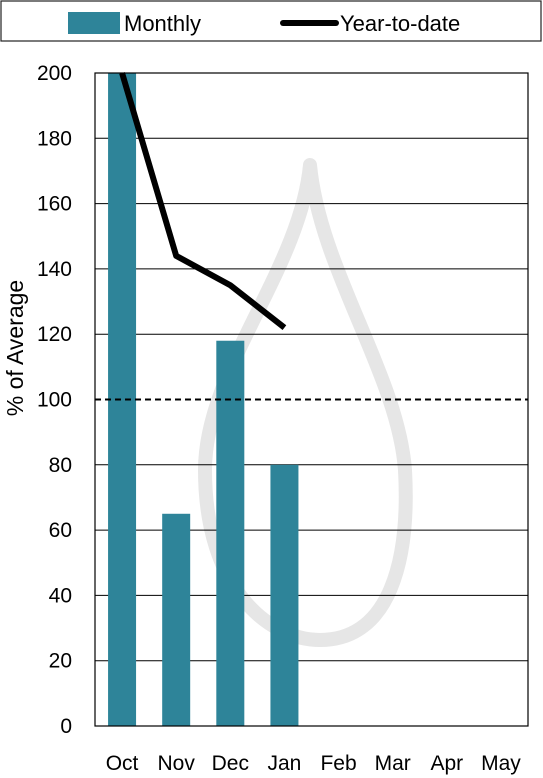 The image size is (543, 778). Describe the element at coordinates (122, 763) in the screenshot. I see `x-tick-label: Oct` at that location.